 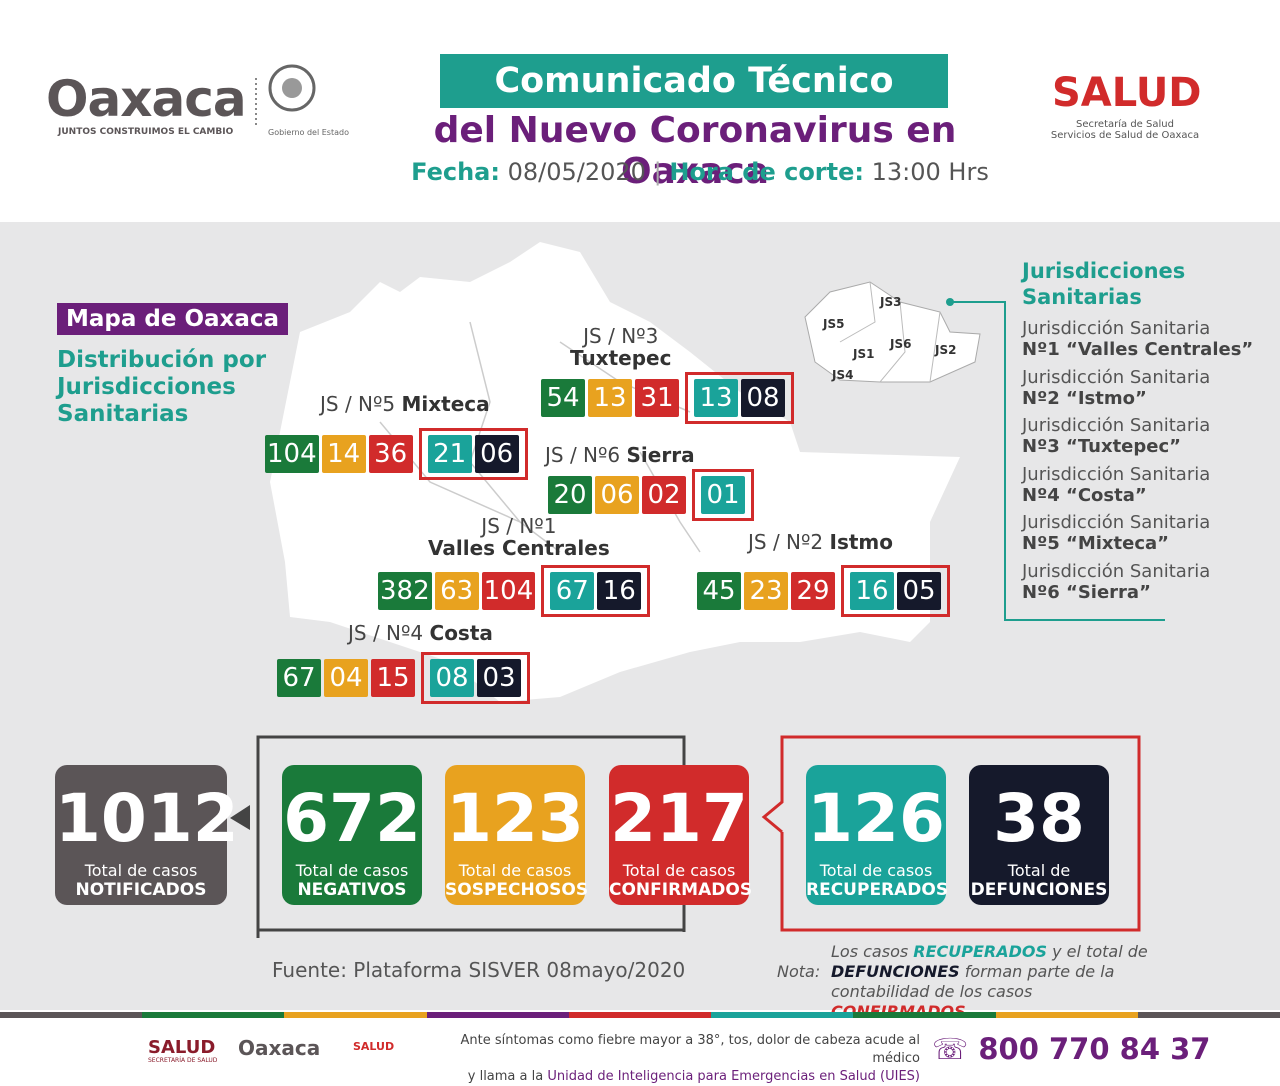 What do you see at coordinates (515, 818) in the screenshot?
I see `total-value: 123` at bounding box center [515, 818].